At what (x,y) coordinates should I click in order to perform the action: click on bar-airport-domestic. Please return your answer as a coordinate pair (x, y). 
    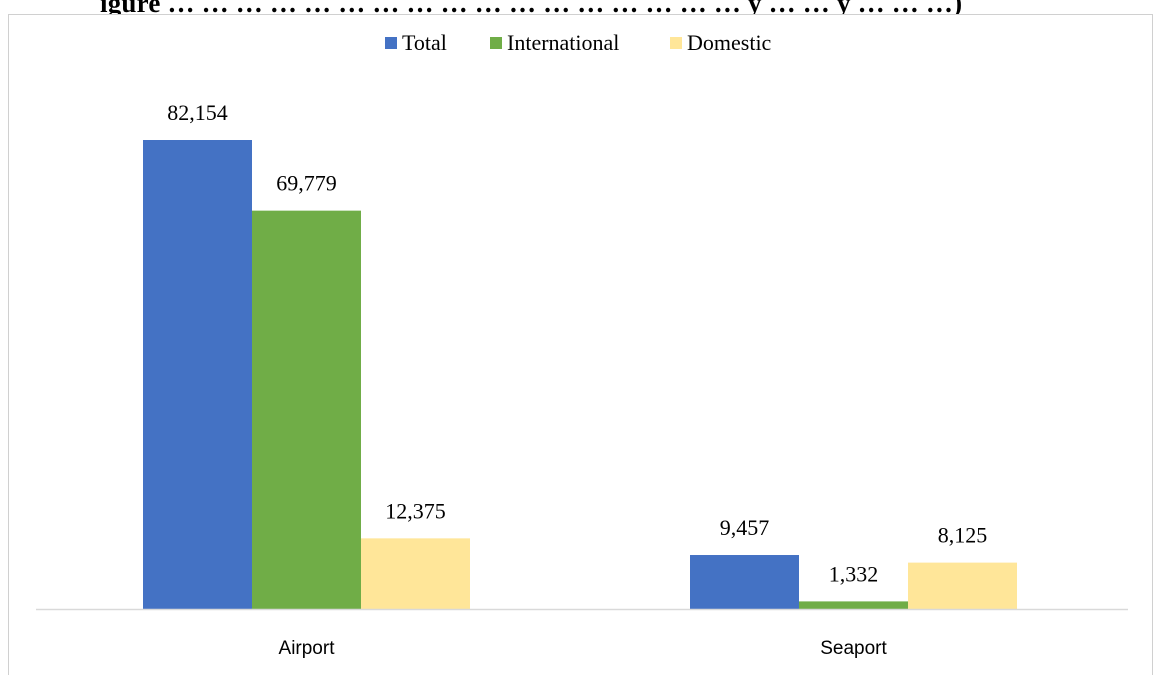
    Looking at the image, I should click on (415, 573).